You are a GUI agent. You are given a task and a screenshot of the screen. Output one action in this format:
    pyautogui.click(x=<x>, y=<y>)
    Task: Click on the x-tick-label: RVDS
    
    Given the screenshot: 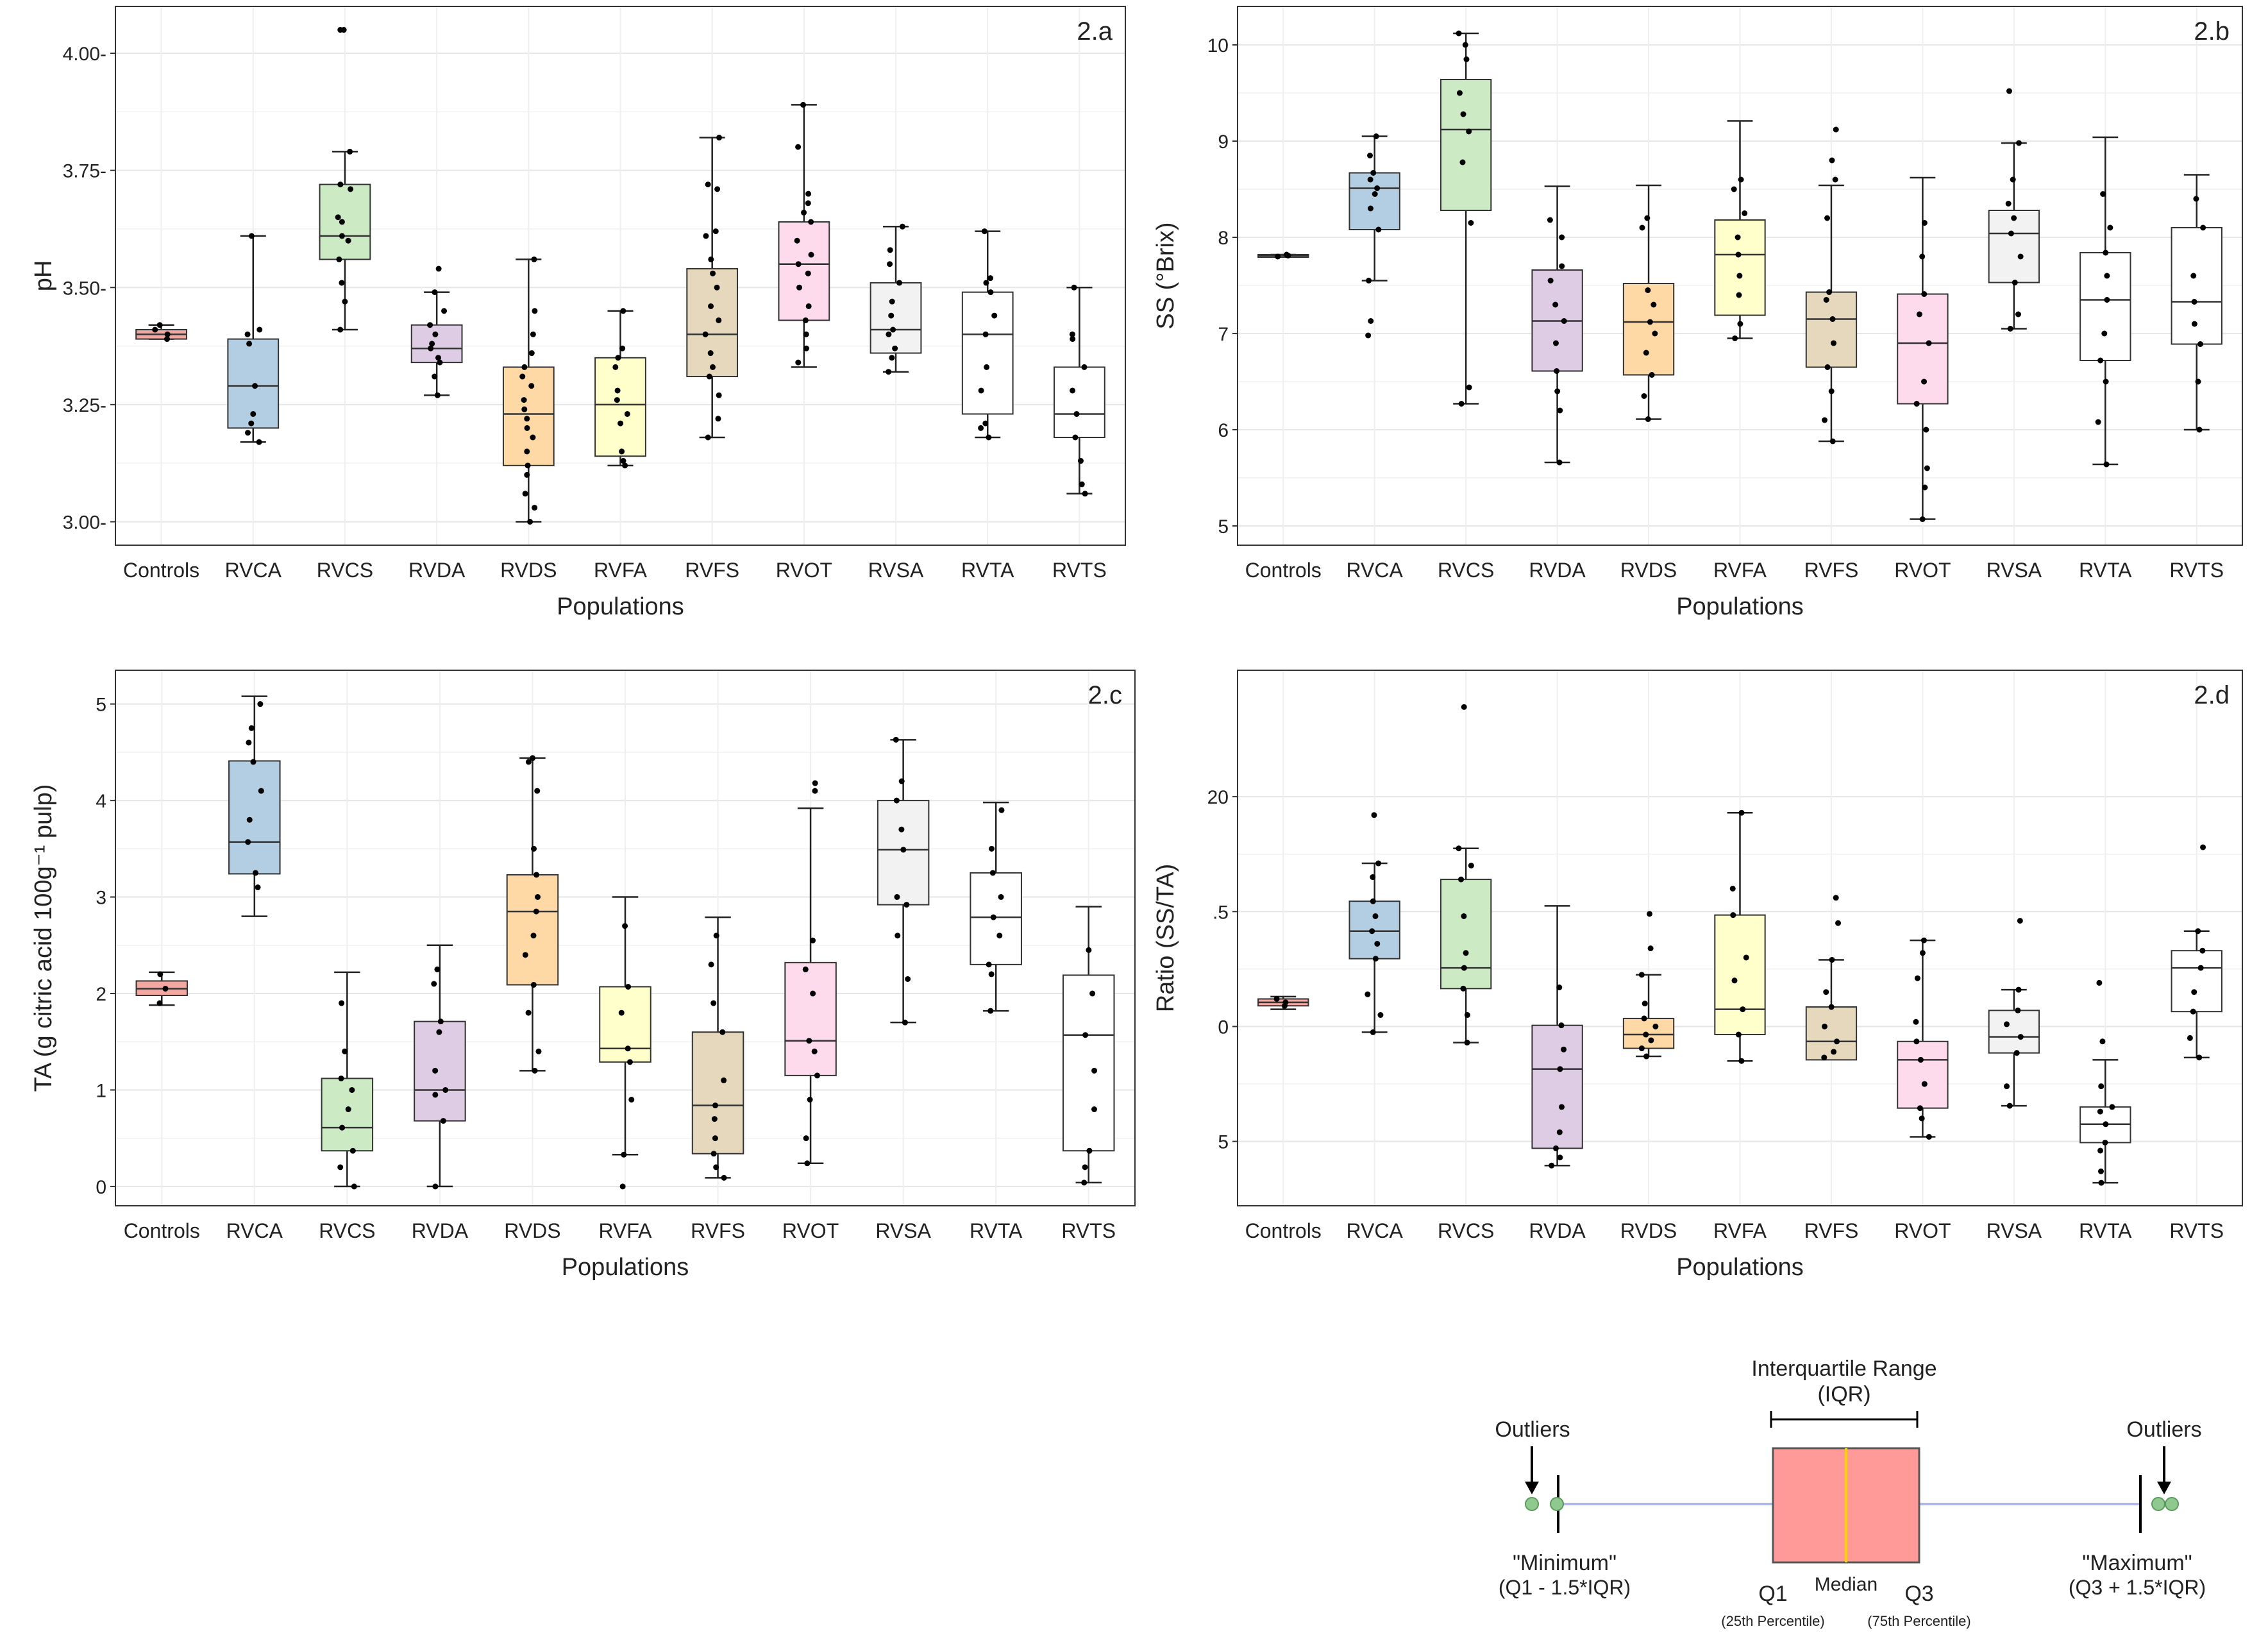 What is the action you would take?
    pyautogui.click(x=1648, y=570)
    